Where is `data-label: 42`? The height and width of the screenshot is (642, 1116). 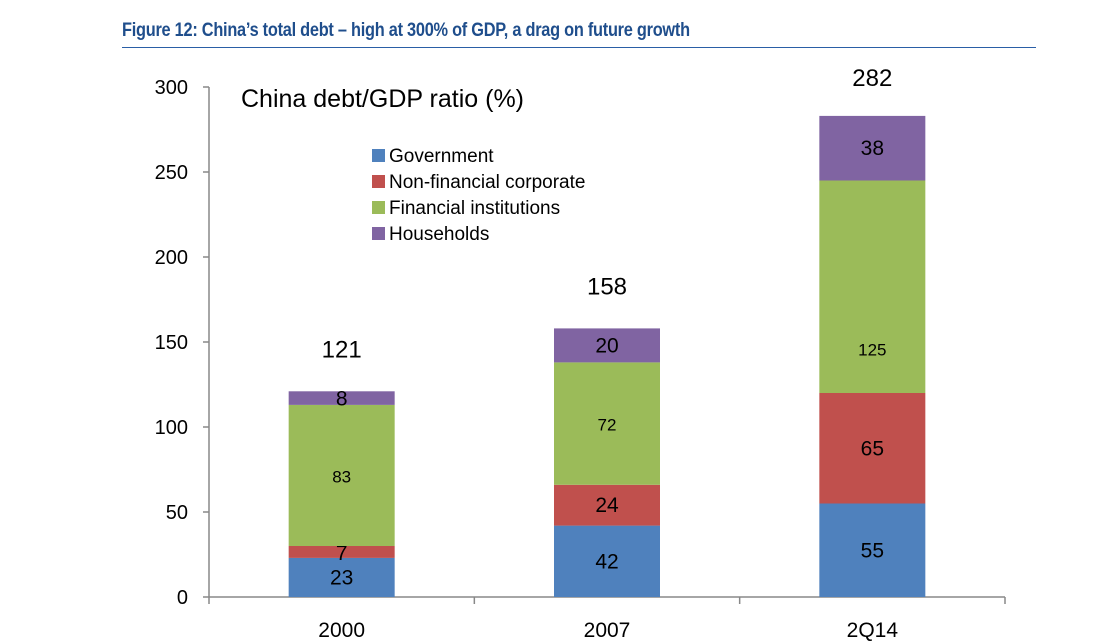 data-label: 42 is located at coordinates (606, 561).